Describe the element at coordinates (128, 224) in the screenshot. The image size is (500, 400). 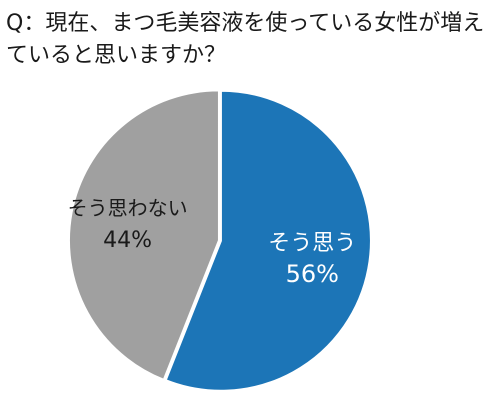
I see `label-no: そう思わない 44%` at that location.